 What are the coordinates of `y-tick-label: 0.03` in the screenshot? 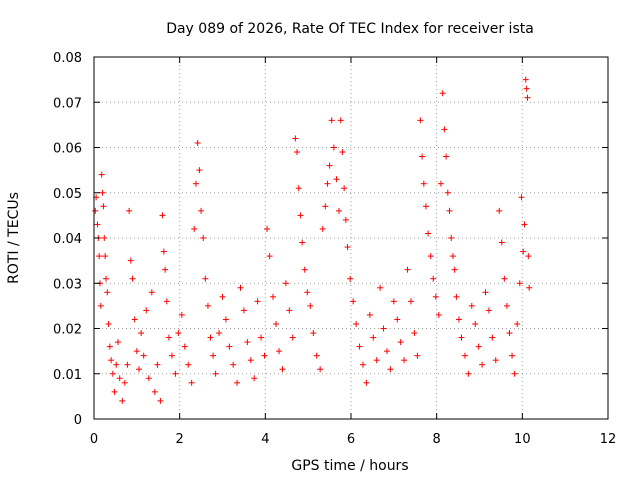 It's located at (67, 284).